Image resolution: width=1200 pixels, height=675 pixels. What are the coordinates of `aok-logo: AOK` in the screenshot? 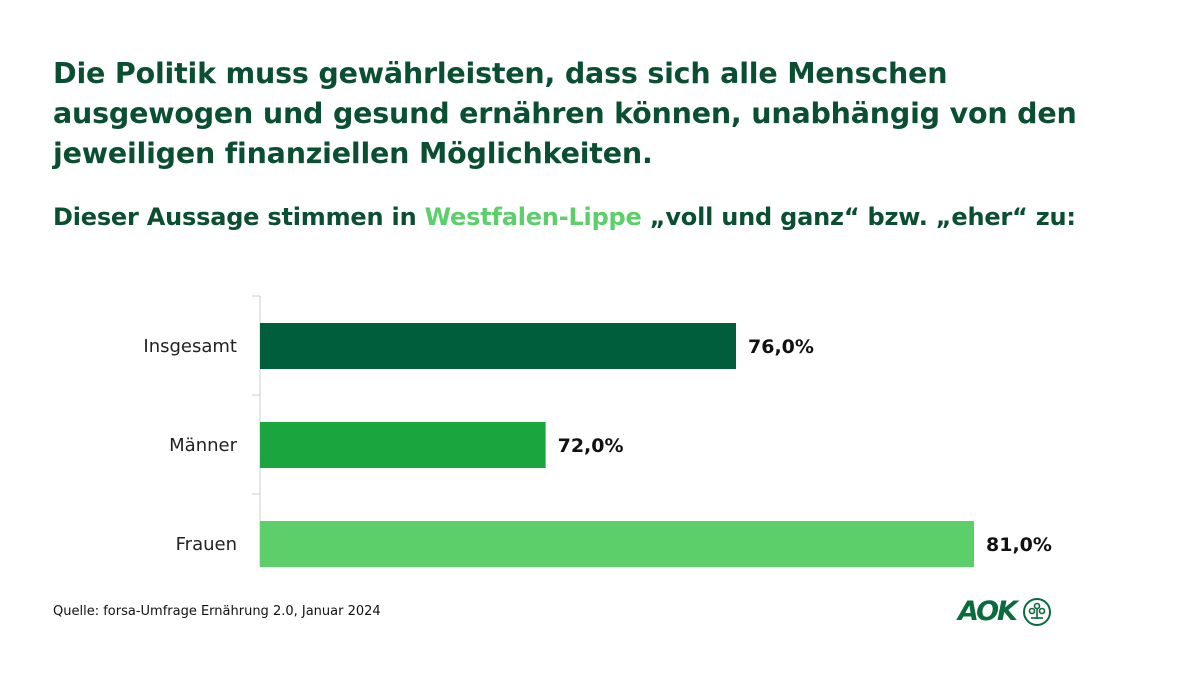 It's located at (1005, 611).